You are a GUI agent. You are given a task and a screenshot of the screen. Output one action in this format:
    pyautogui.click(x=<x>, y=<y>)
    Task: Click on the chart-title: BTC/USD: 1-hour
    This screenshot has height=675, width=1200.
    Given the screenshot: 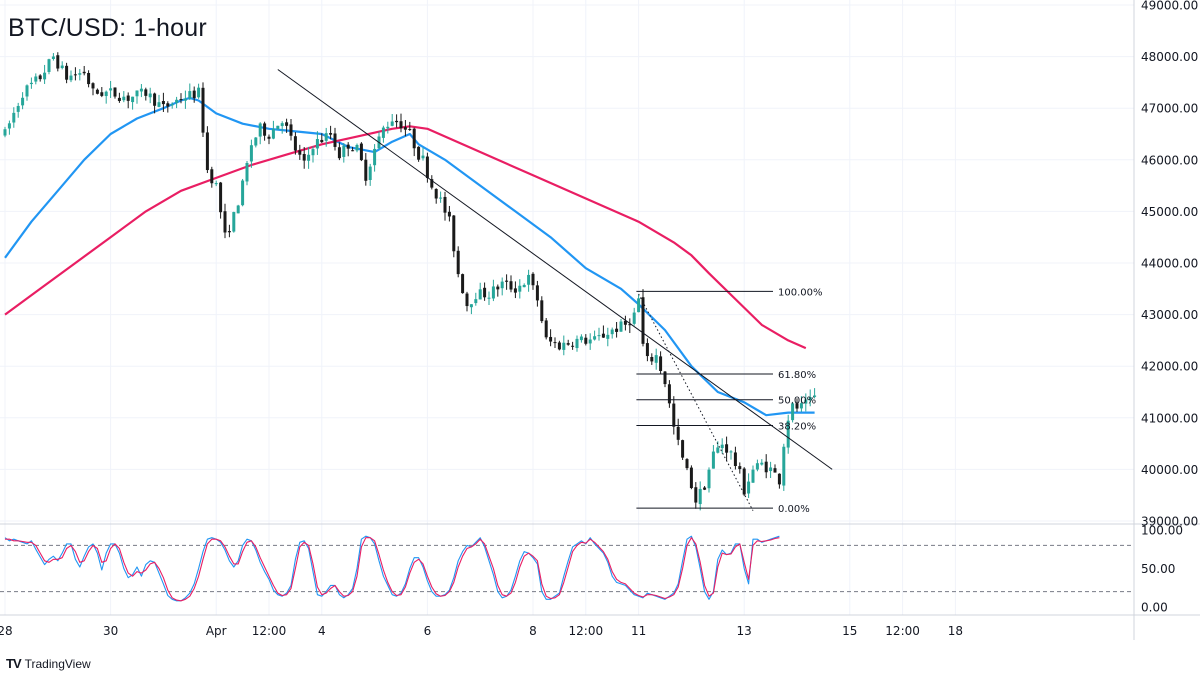 What is the action you would take?
    pyautogui.click(x=107, y=28)
    